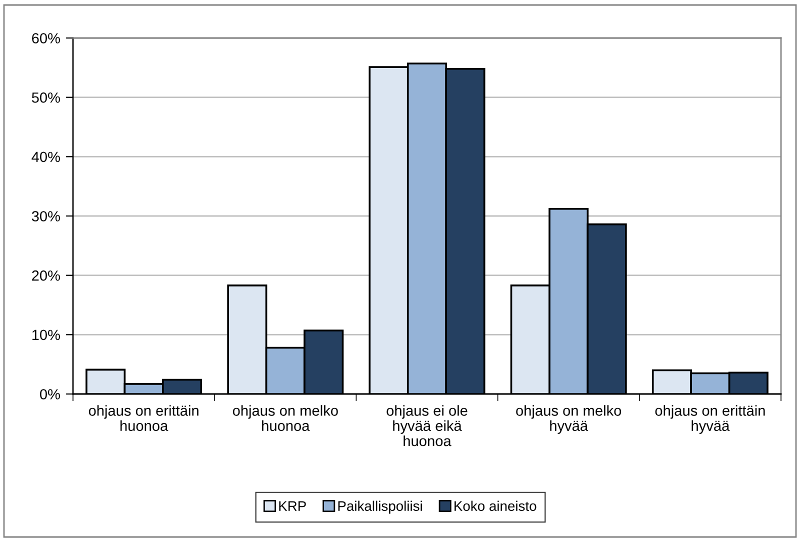 The width and height of the screenshot is (801, 541). Describe the element at coordinates (143, 418) in the screenshot. I see `x-tick-label: ohjaus on erittäin huonoa` at that location.